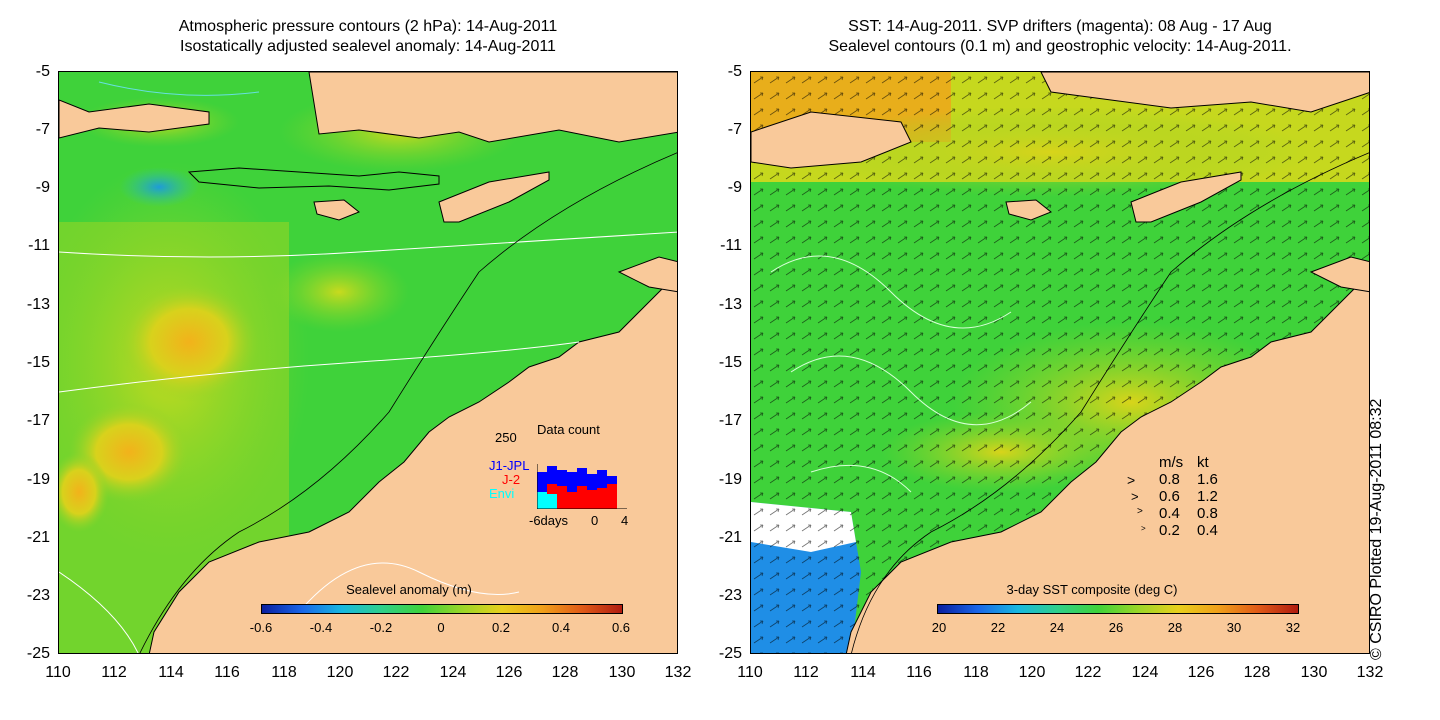 Image resolution: width=1440 pixels, height=720 pixels. I want to click on left-cbar-tick-1: -0.4, so click(321, 627).